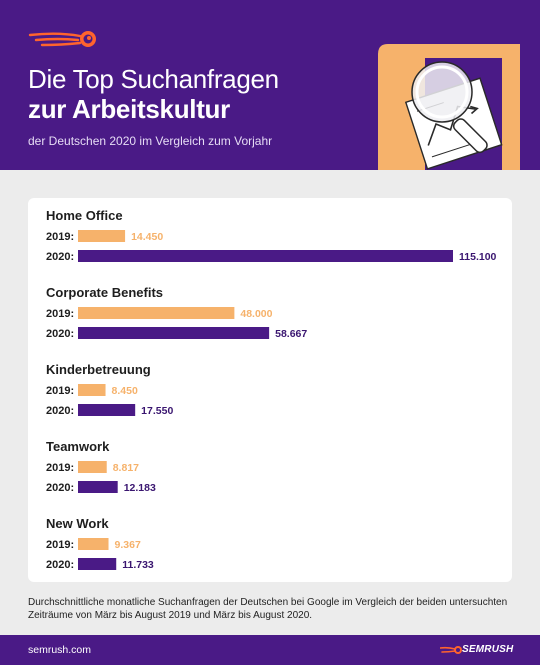 Image resolution: width=540 pixels, height=665 pixels. Describe the element at coordinates (256, 314) in the screenshot. I see `value-label-2019: 48.000` at that location.